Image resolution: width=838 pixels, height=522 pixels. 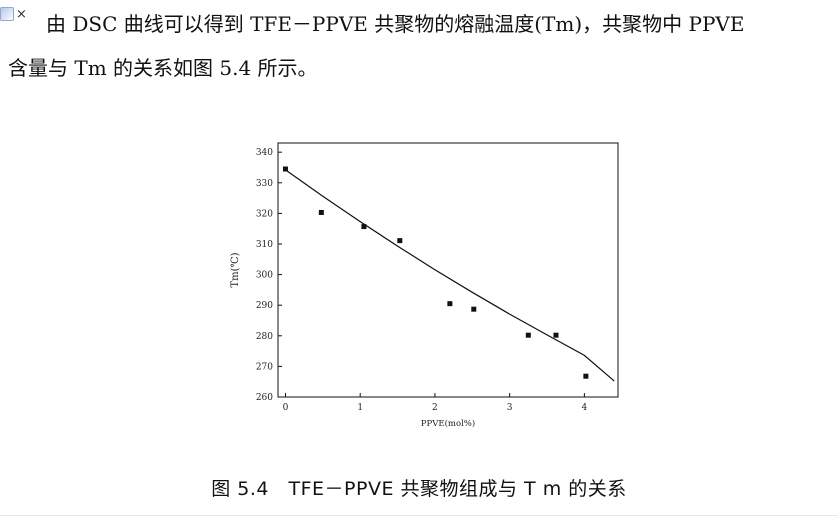 What do you see at coordinates (264, 306) in the screenshot?
I see `y-tick-label: 290` at bounding box center [264, 306].